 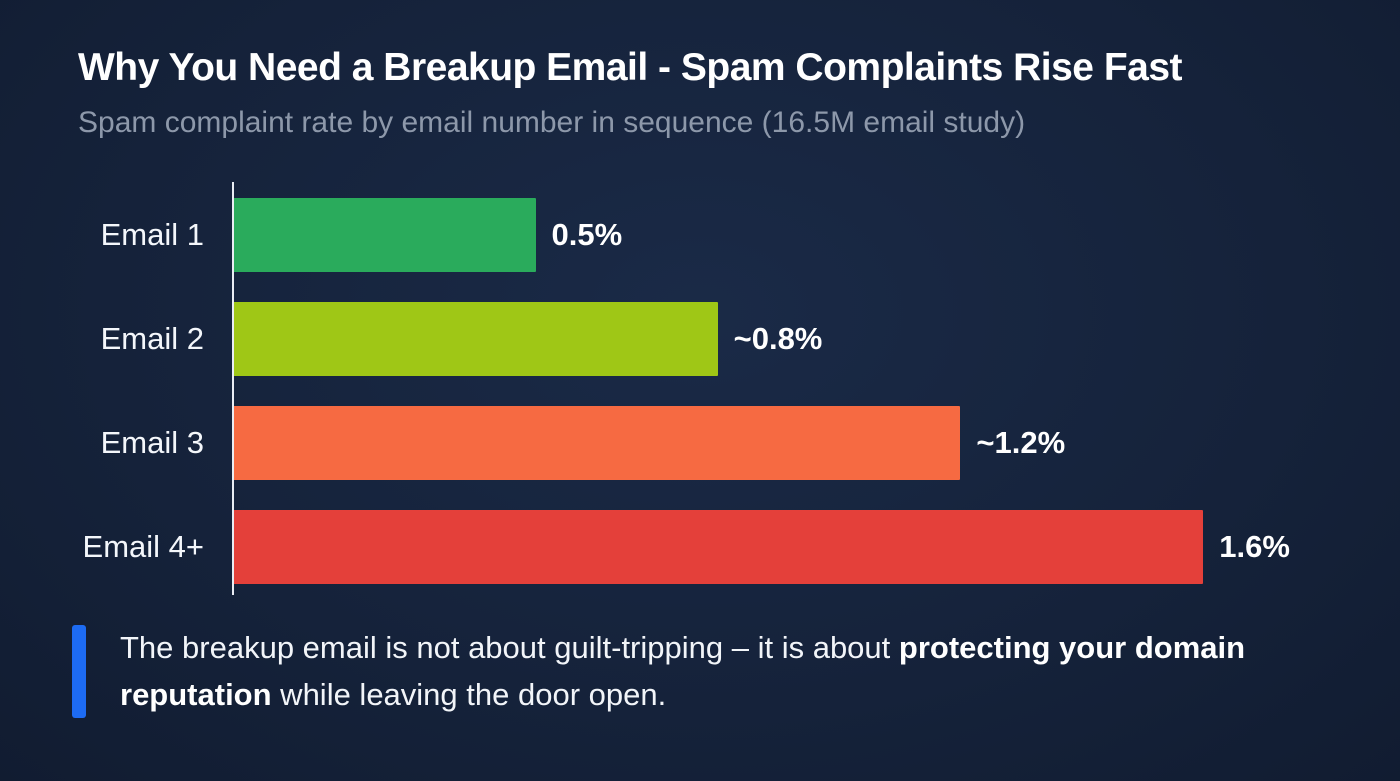 I want to click on bar-value-label: ~0.8%, so click(x=778, y=338).